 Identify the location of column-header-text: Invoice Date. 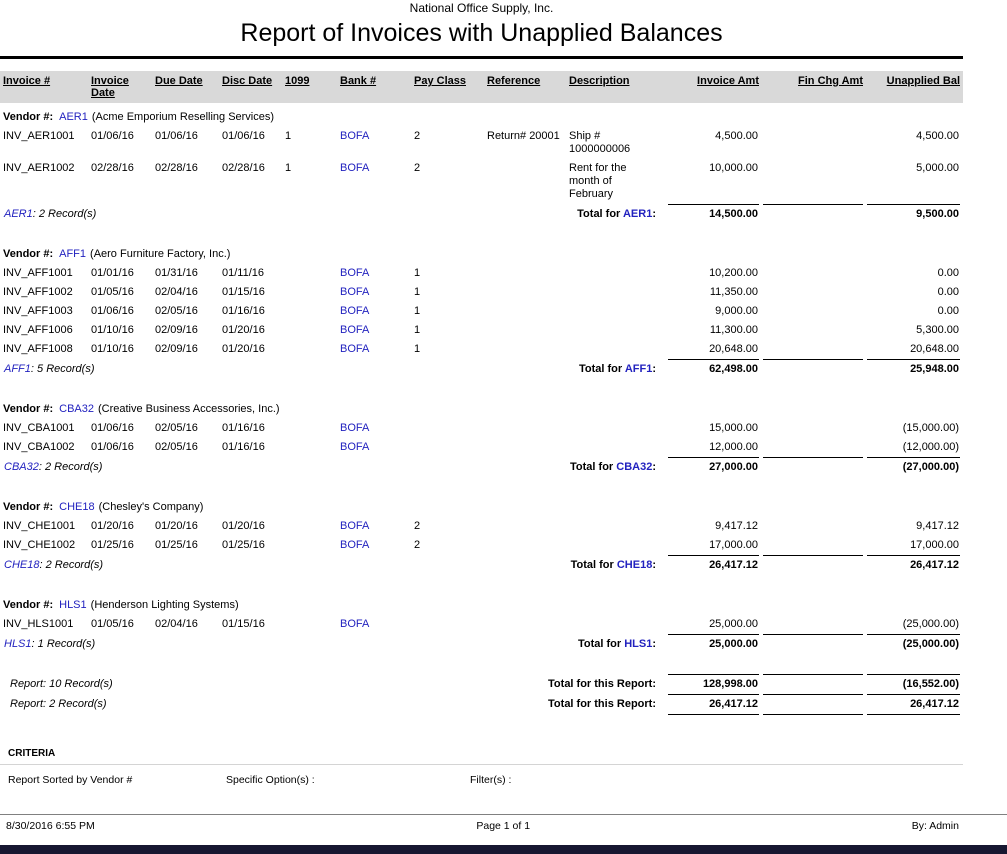
(110, 87).